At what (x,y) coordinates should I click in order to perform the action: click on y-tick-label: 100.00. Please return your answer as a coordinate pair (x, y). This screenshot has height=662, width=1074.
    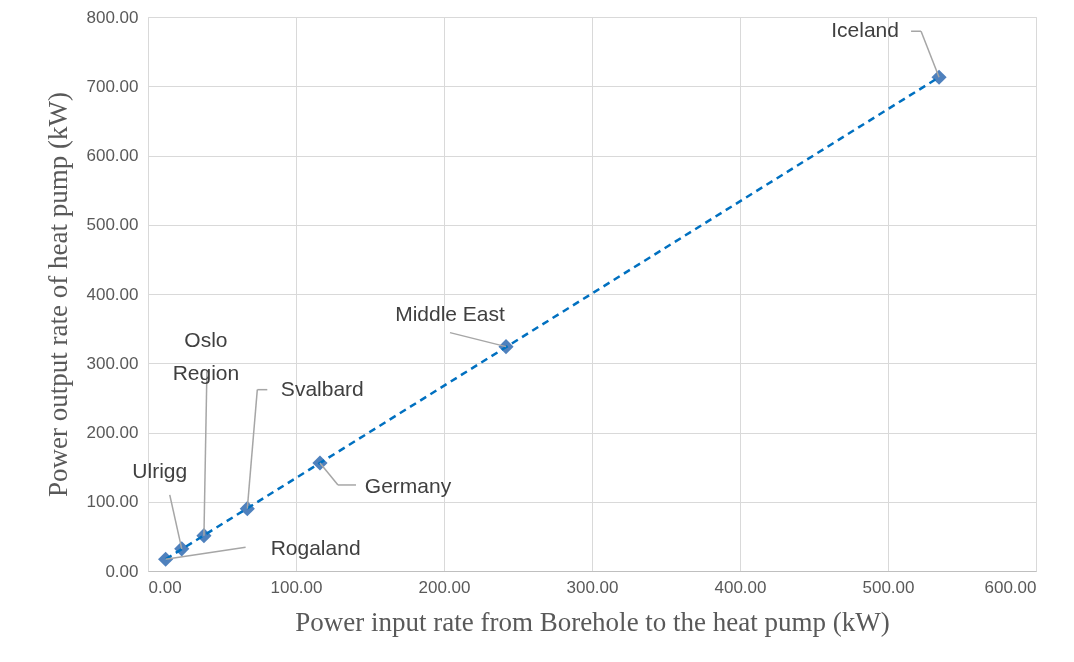
    Looking at the image, I should click on (112, 502).